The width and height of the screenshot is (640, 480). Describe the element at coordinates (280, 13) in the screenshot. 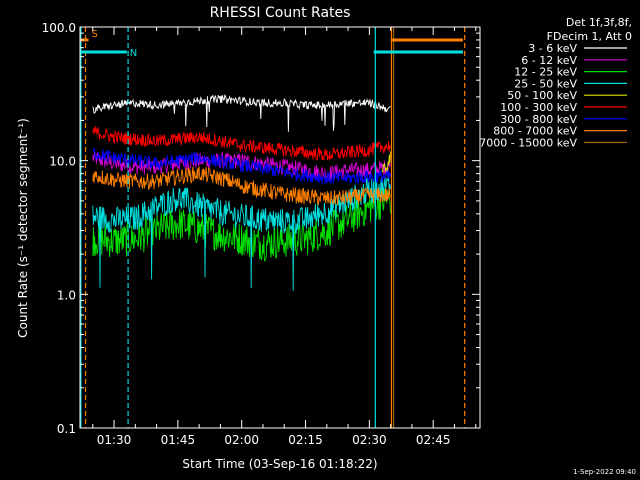

I see `chart-title: RHESSI Count Rates` at that location.